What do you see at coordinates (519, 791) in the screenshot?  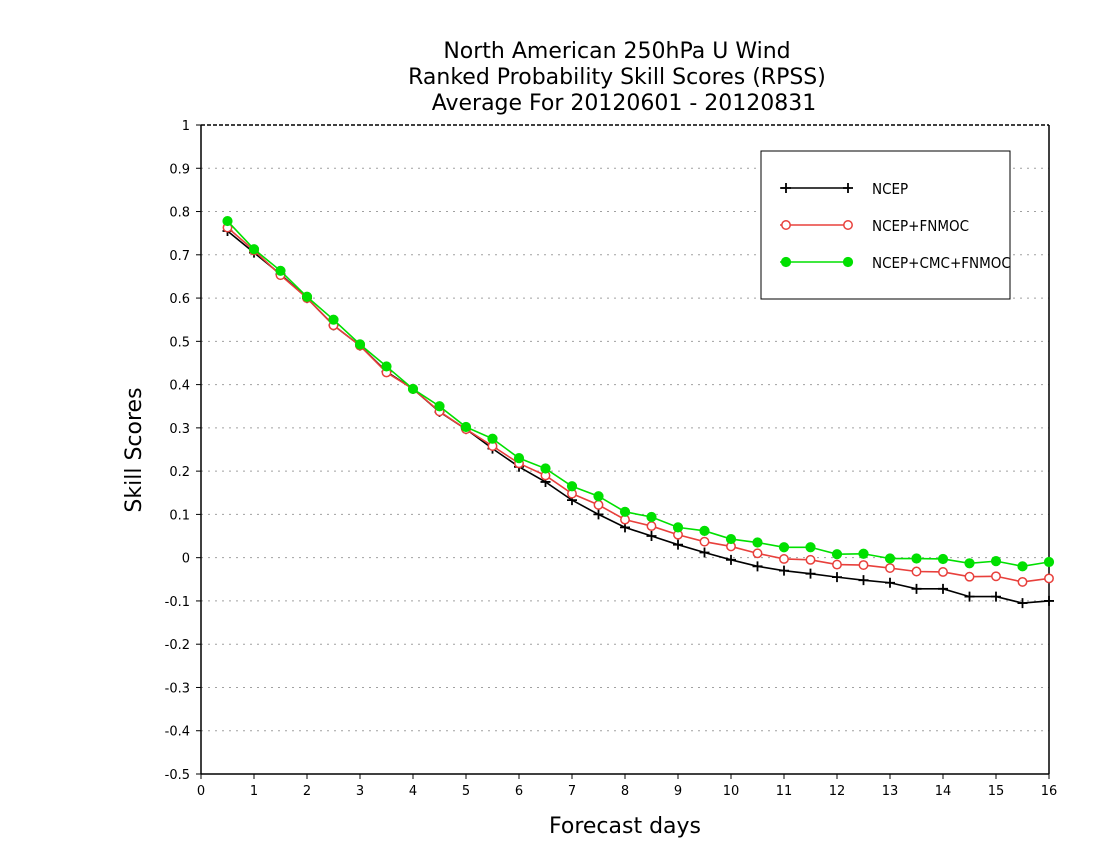 I see `x-tick-label: 6` at bounding box center [519, 791].